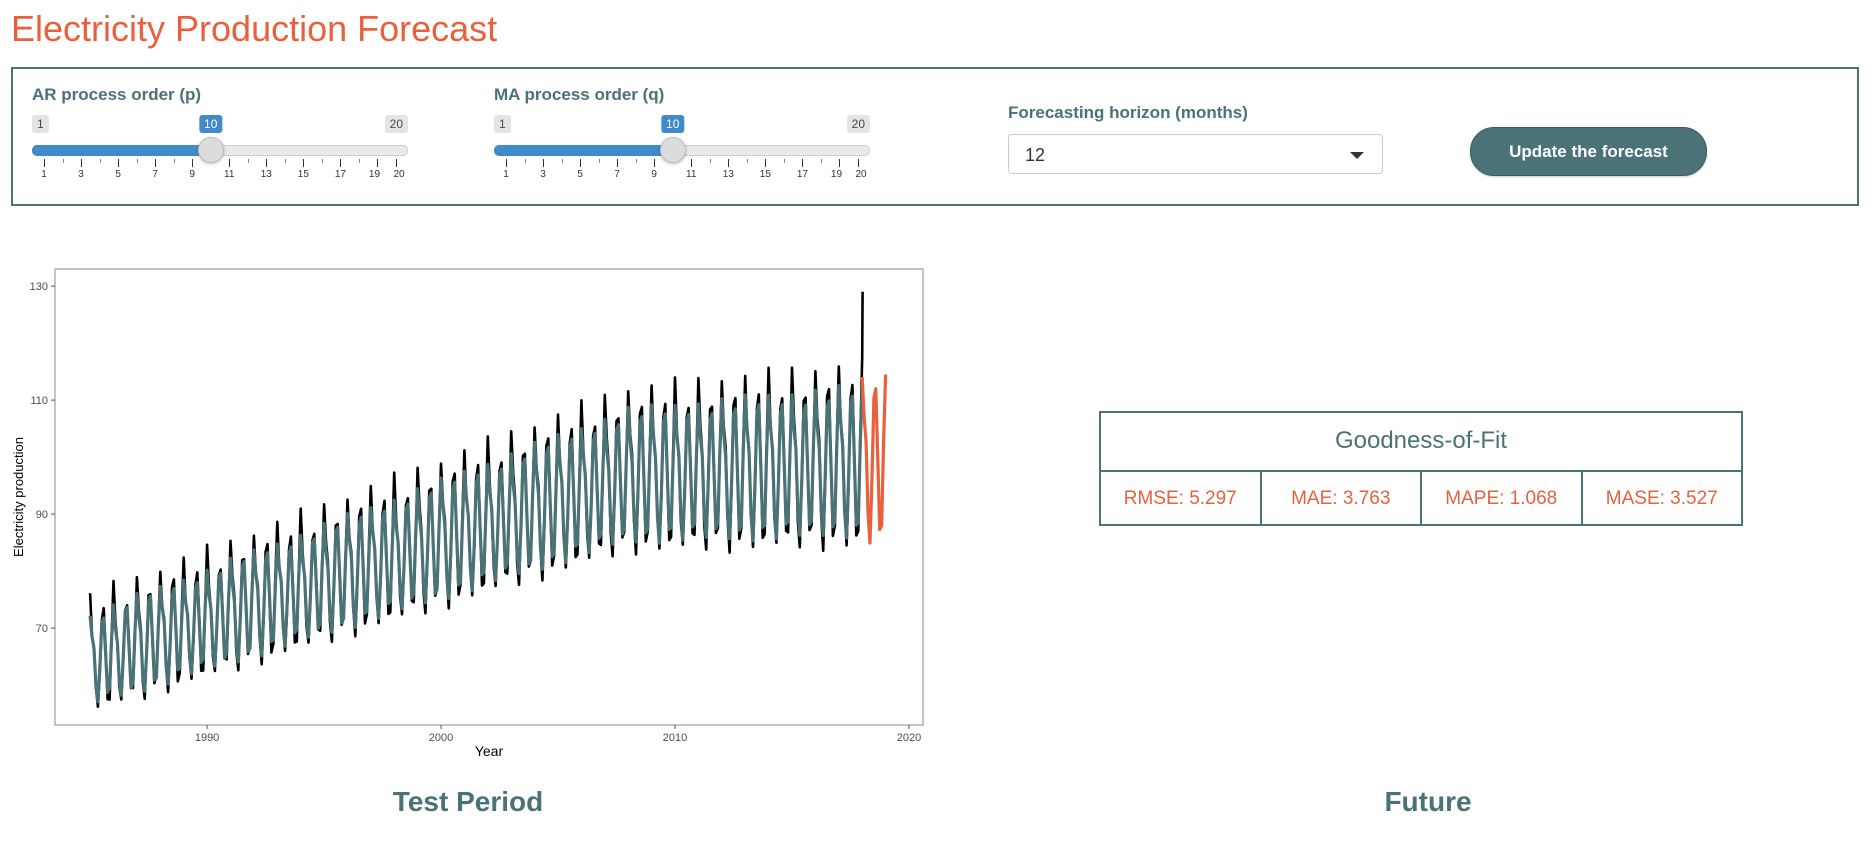  Describe the element at coordinates (579, 94) in the screenshot. I see `ma-order-label: MA process order (q)` at that location.